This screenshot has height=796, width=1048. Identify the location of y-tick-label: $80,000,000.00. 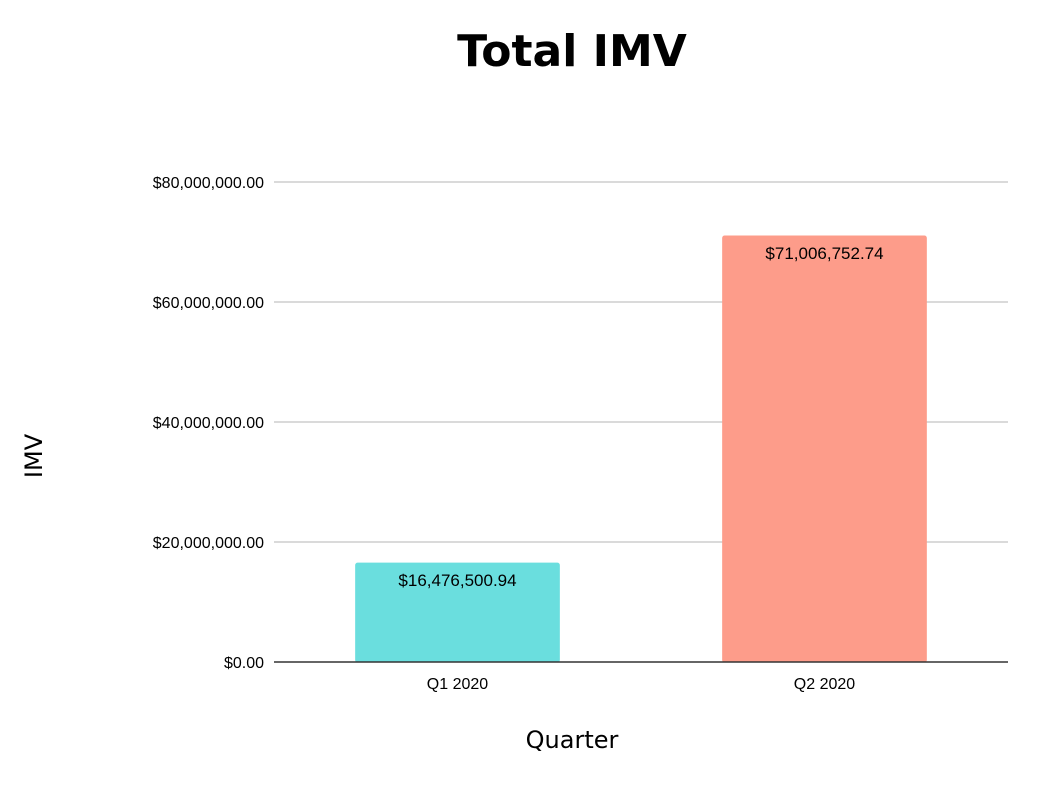
(208, 183).